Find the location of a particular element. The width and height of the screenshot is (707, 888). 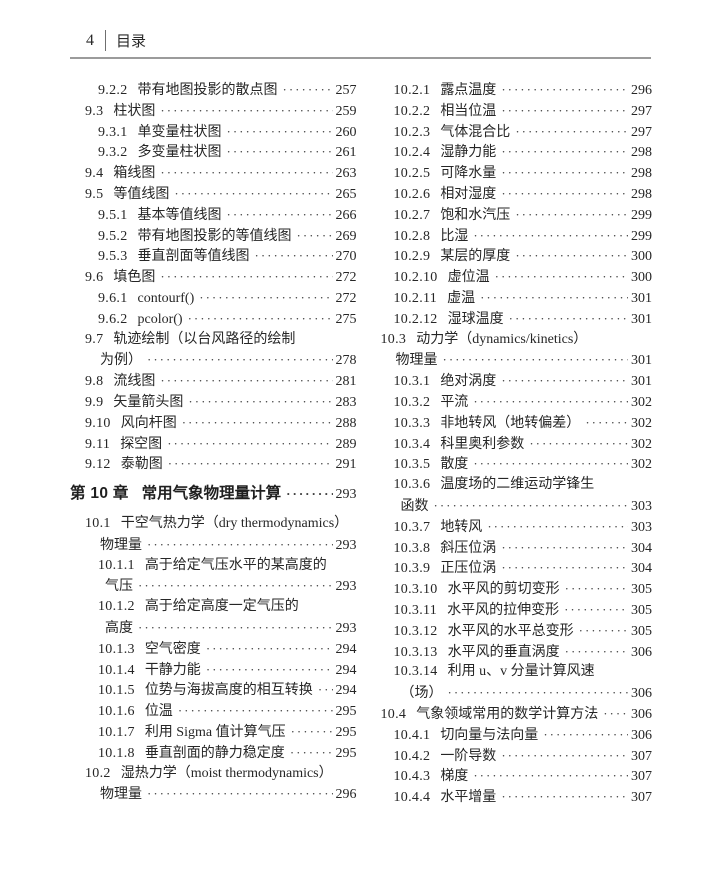

entry-number: 10.1.4 is located at coordinates (116, 670).